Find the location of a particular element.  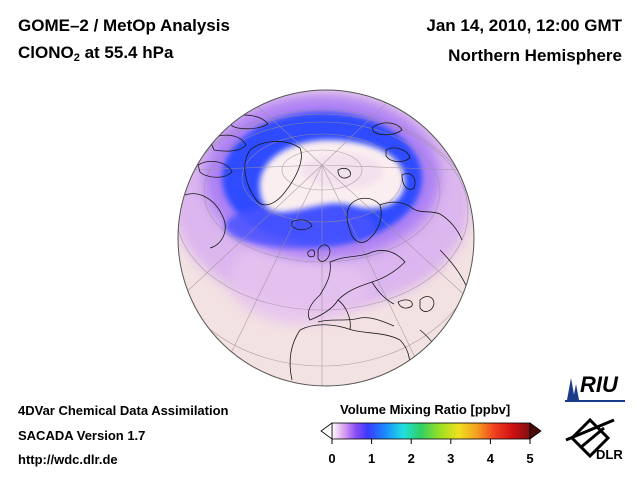

hemisphere-label: Northern Hemisphere is located at coordinates (535, 55).